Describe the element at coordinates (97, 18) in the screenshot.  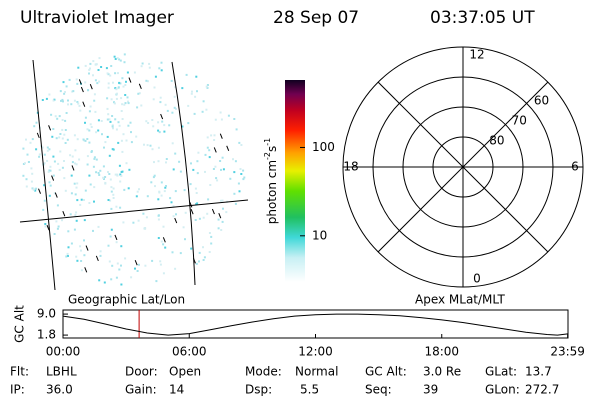
I see `title: Ultraviolet Imager` at that location.